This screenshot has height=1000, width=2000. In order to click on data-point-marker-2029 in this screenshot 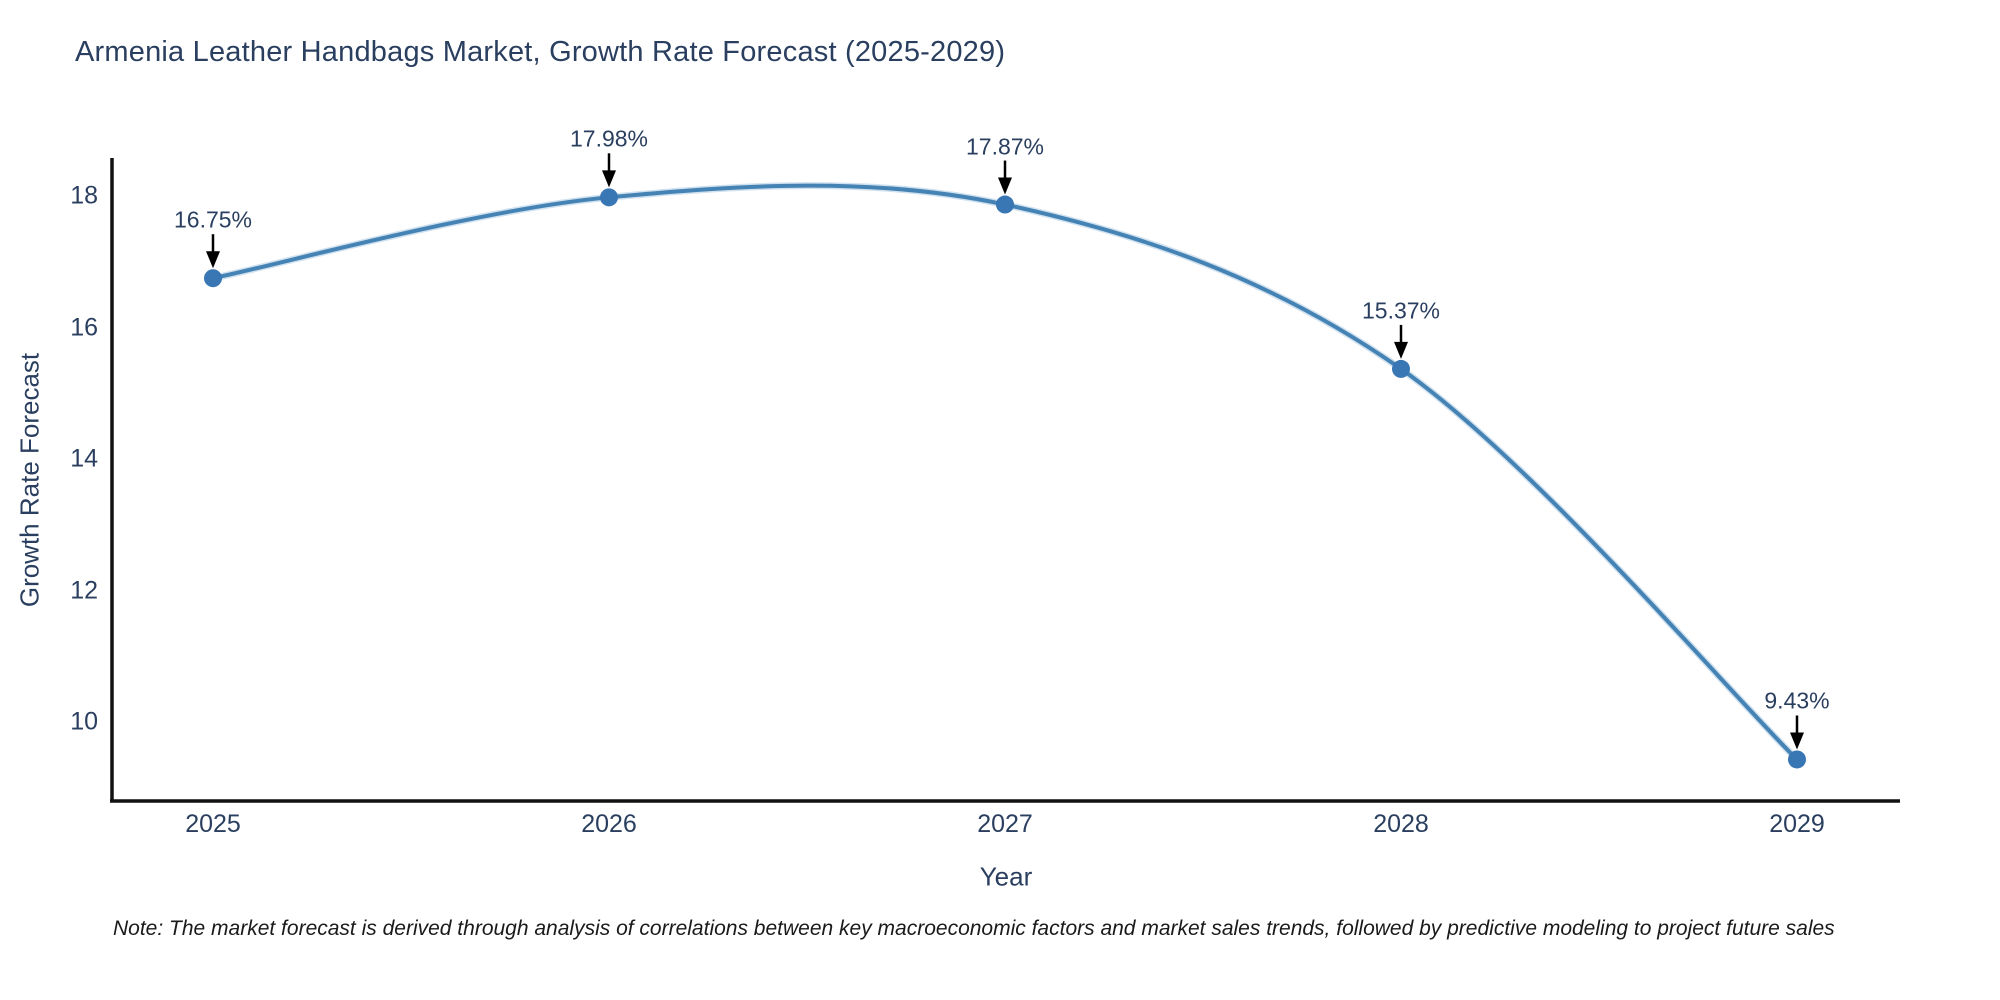, I will do `click(1797, 759)`.